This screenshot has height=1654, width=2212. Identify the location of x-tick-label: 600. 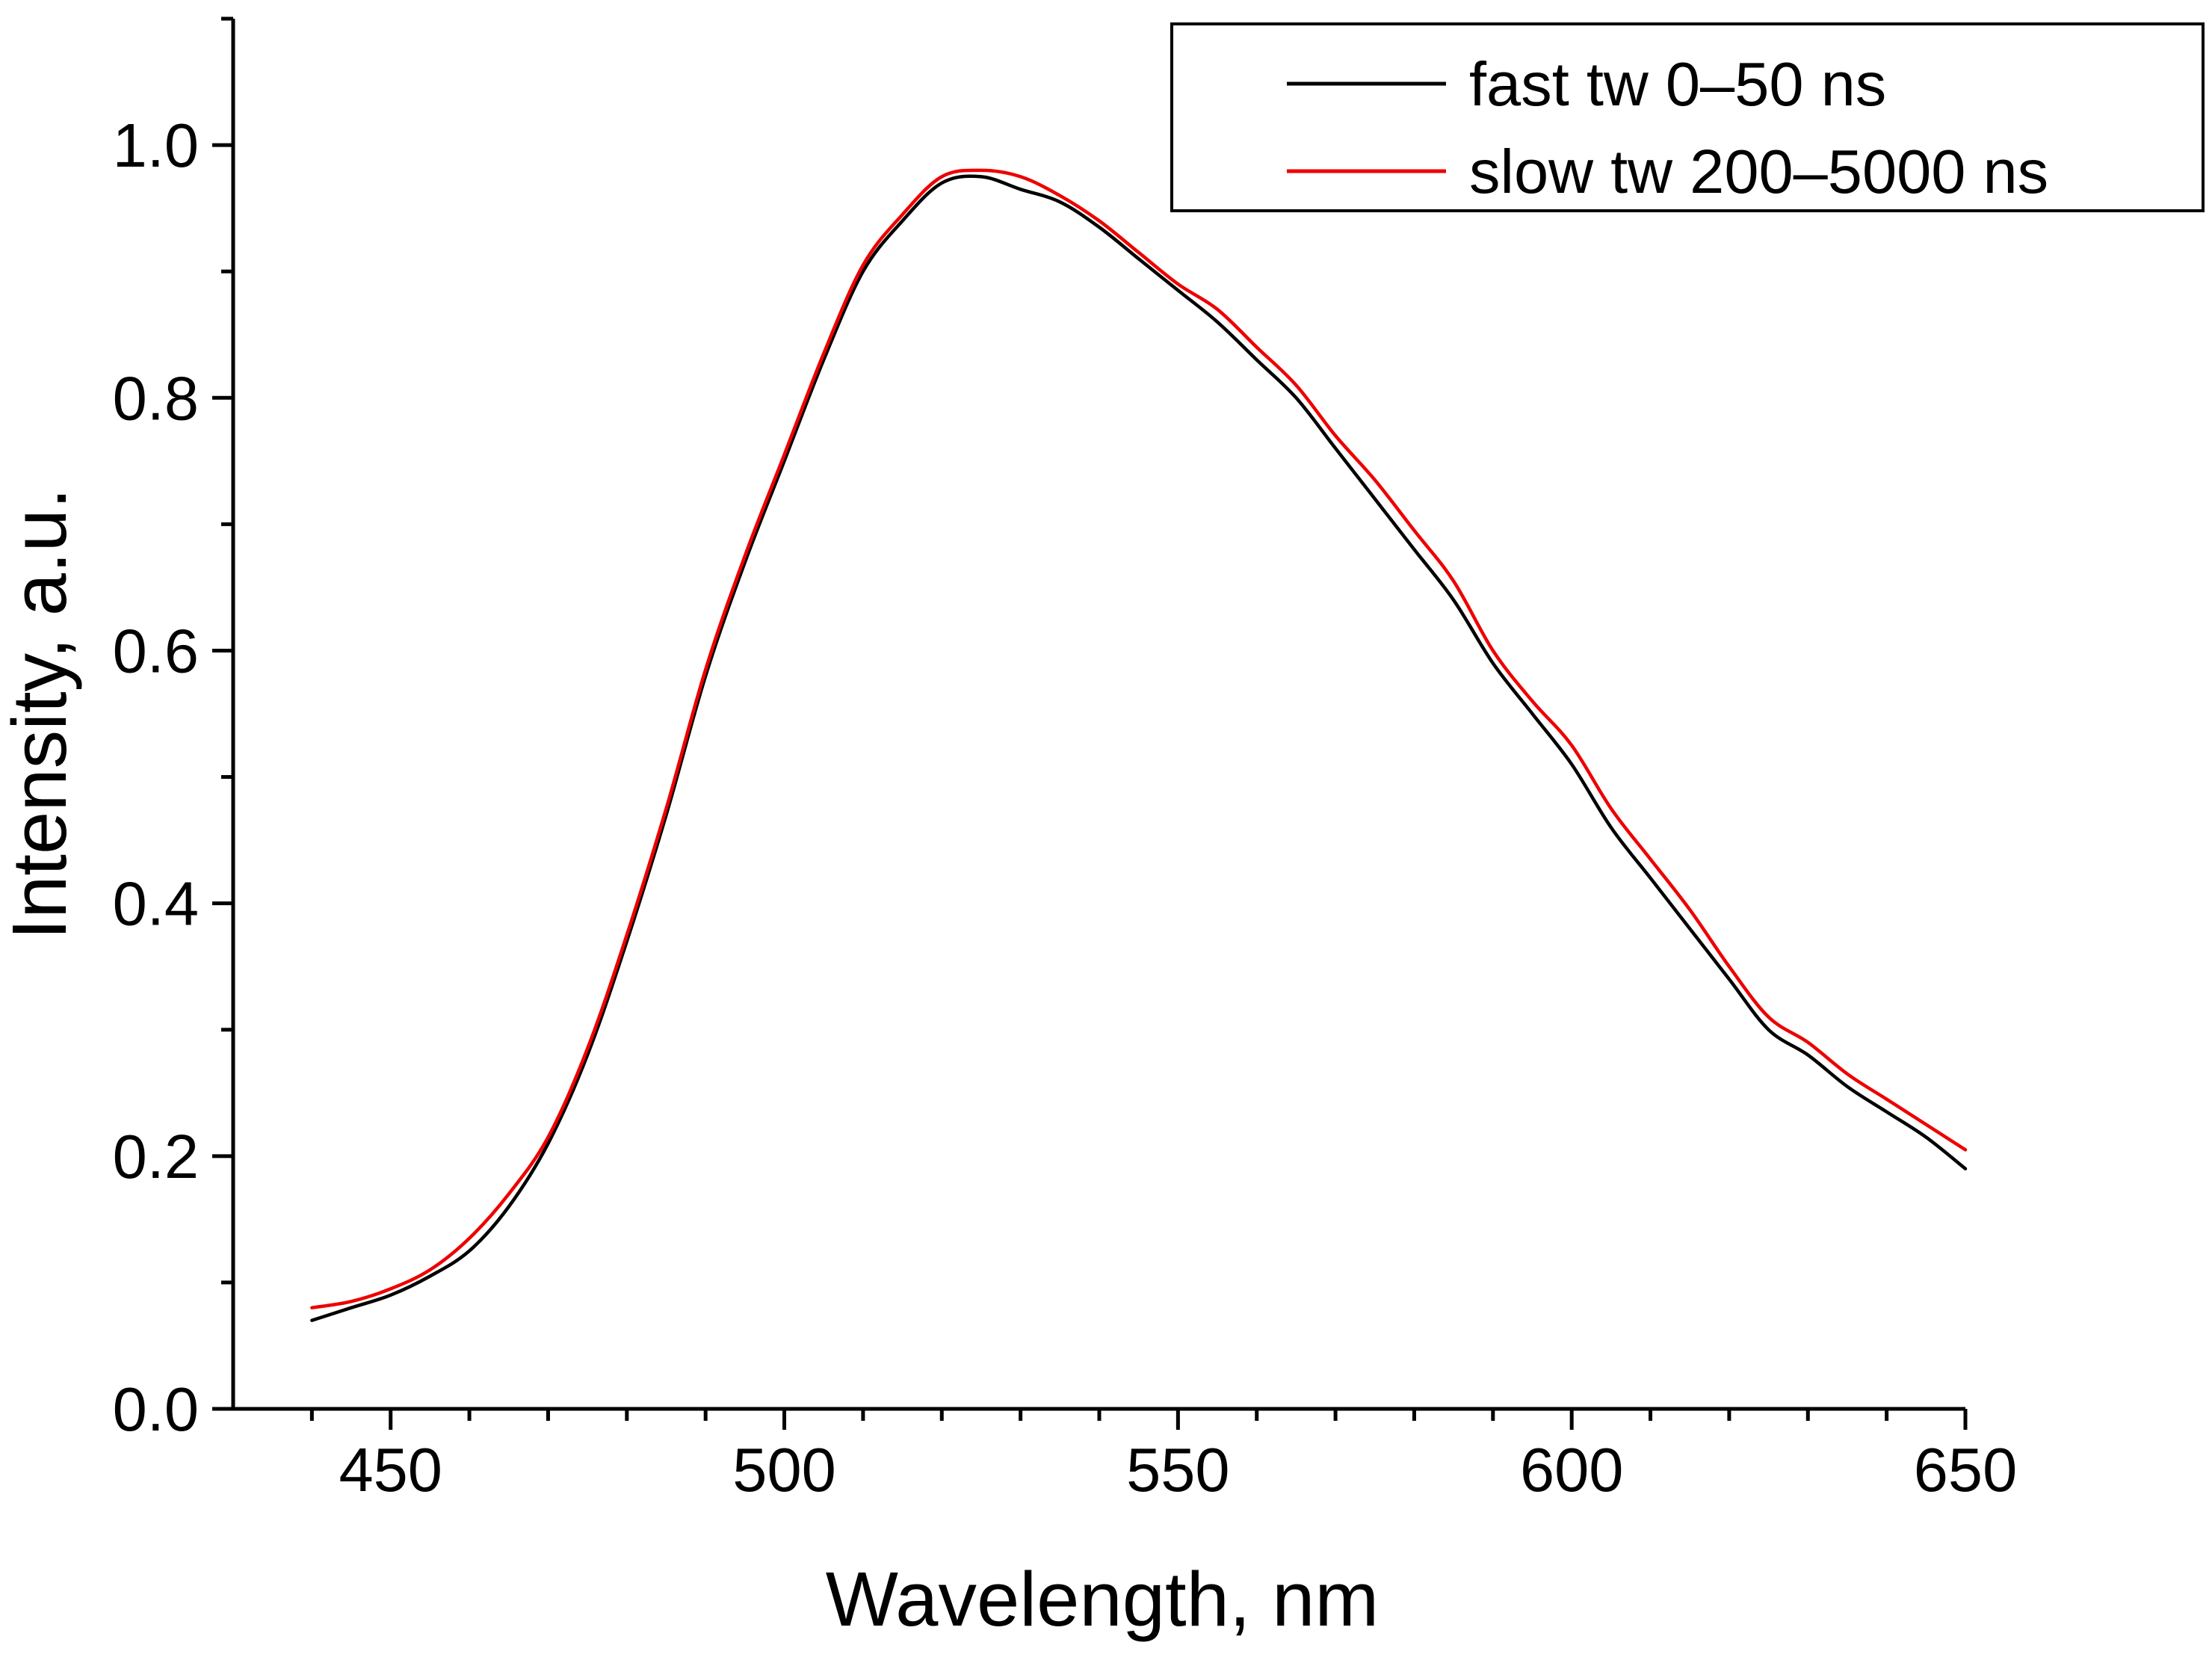
(1572, 1470).